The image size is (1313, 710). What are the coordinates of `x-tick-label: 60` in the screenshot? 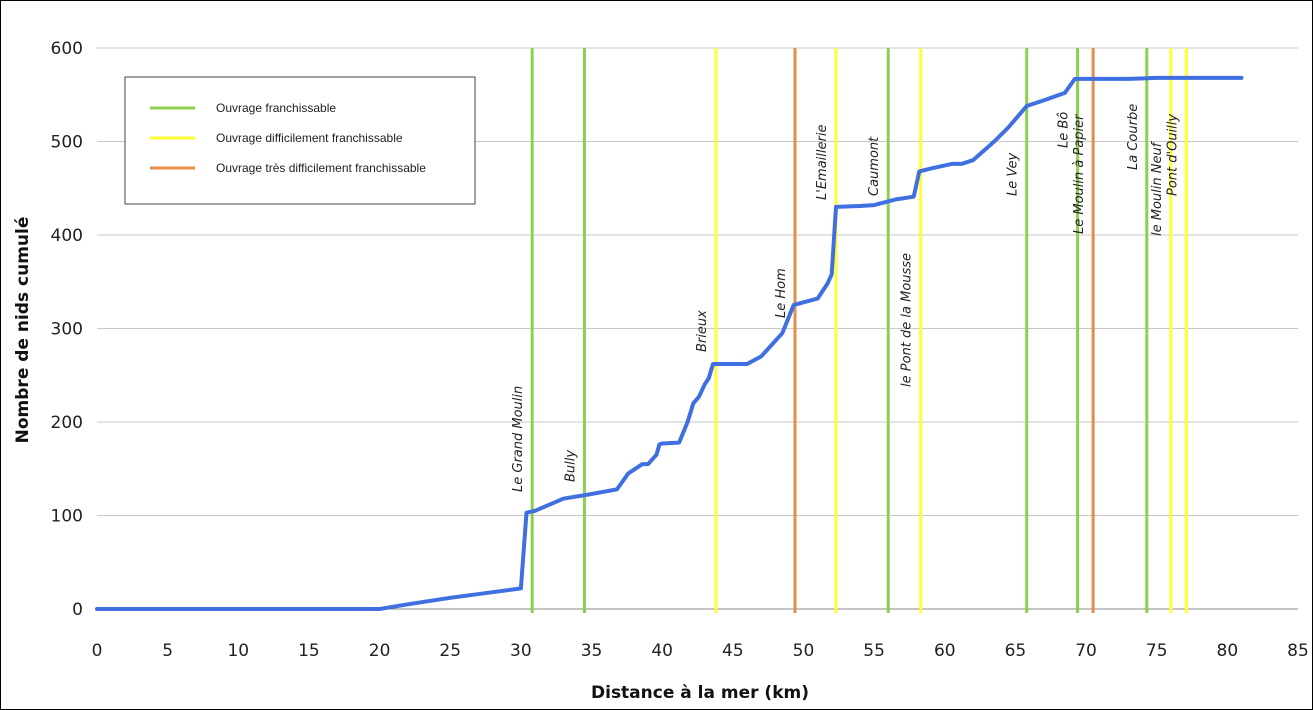 It's located at (945, 651).